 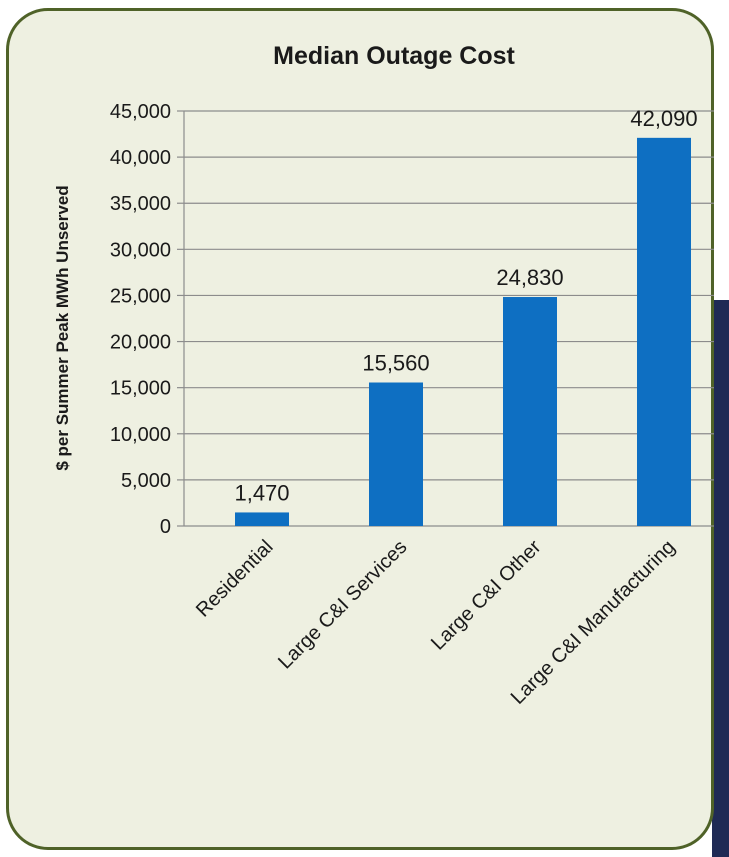 I want to click on y-tick-label: 45,000, so click(x=140, y=112).